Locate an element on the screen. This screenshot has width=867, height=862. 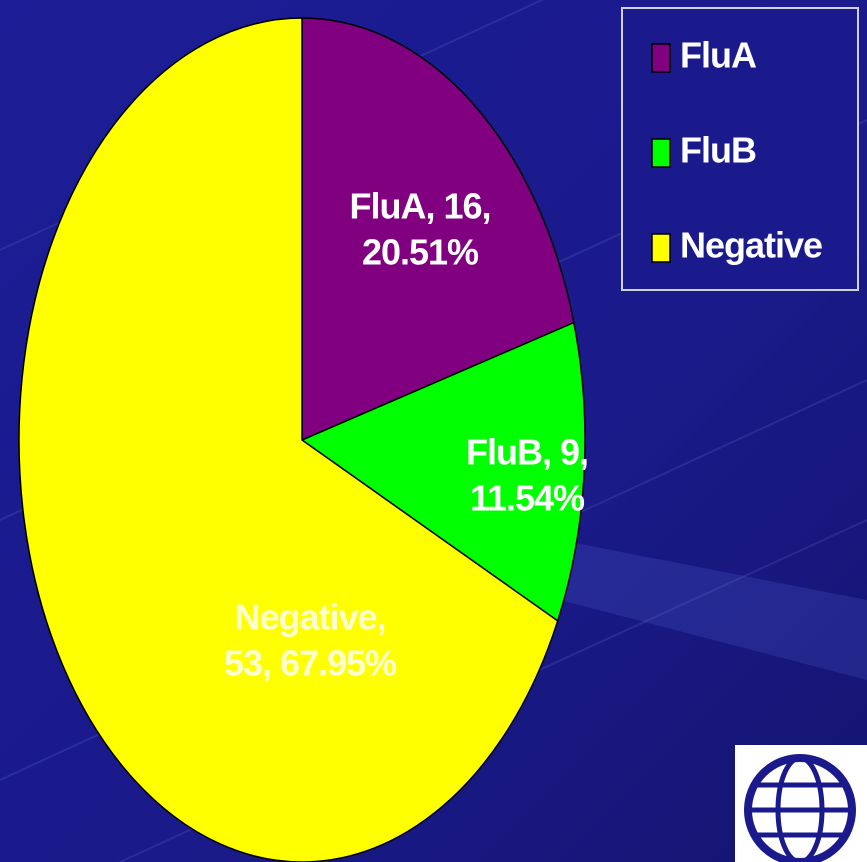
logo is located at coordinates (801, 803).